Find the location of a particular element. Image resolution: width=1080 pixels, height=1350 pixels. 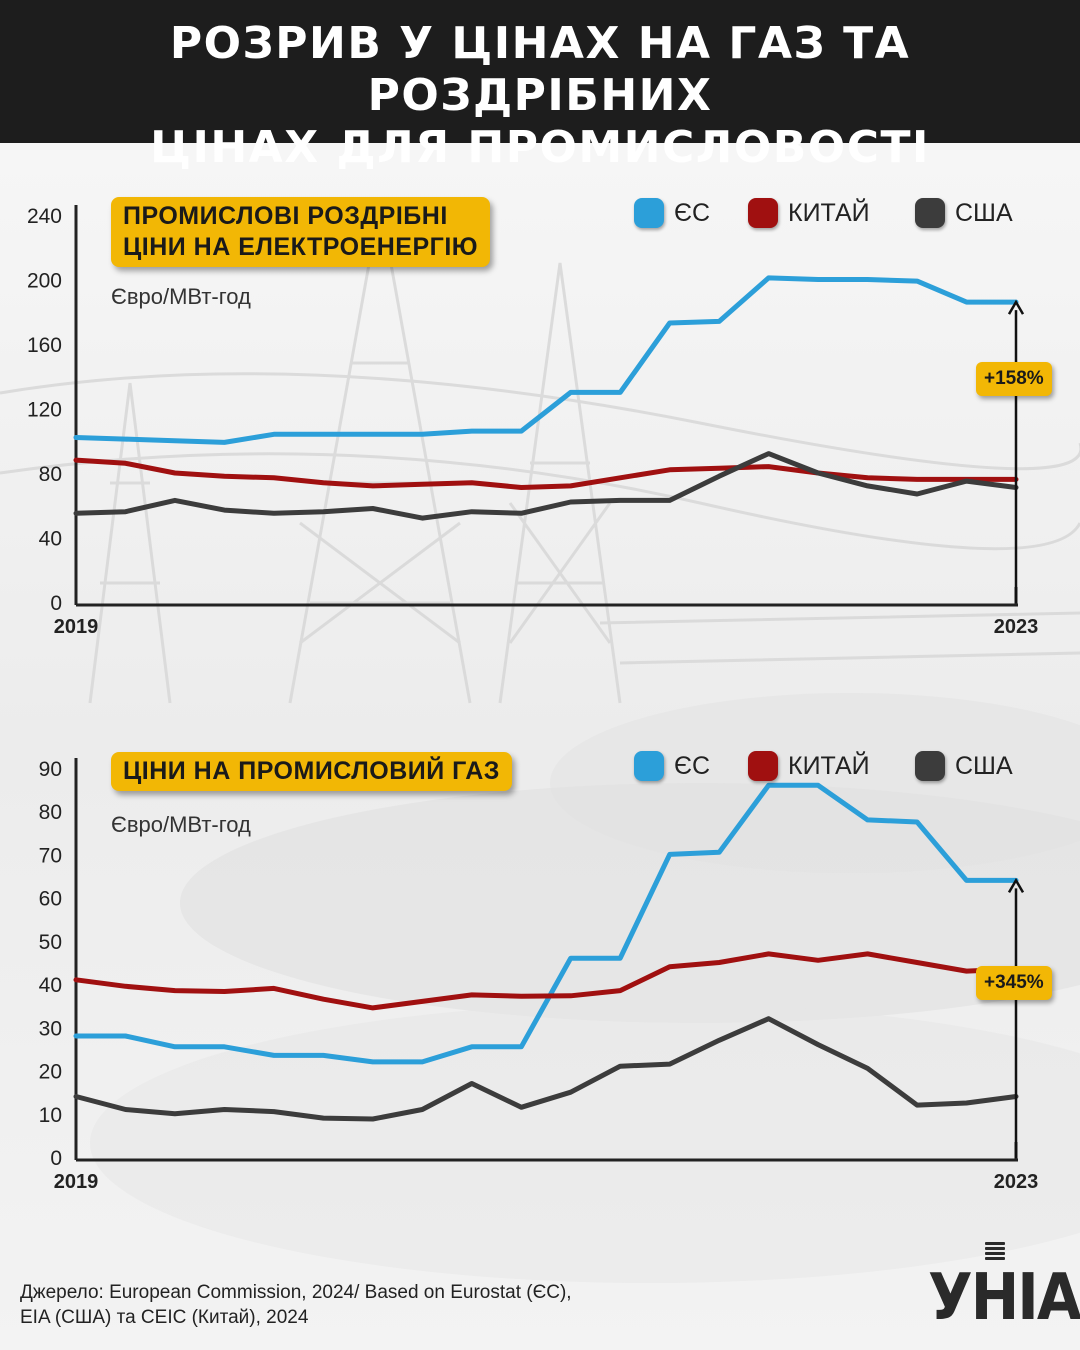

electricity-increase-badge: +158% is located at coordinates (1014, 379).